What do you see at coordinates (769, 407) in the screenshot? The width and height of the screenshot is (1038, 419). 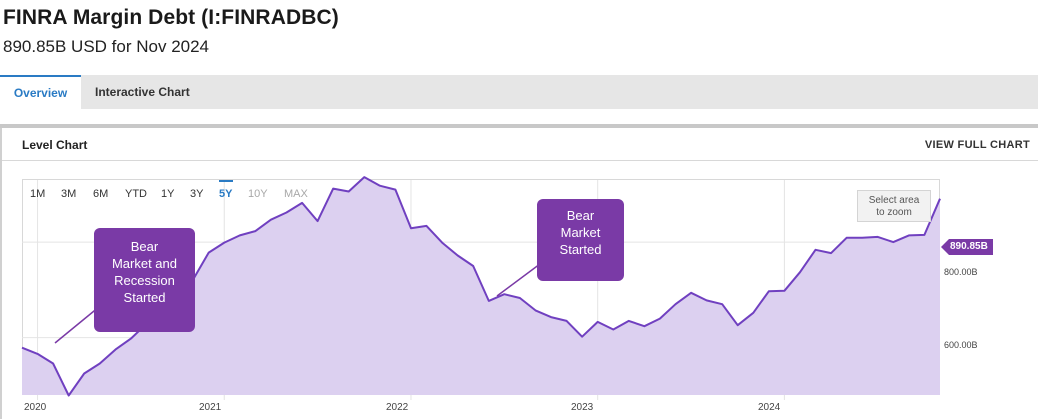 I see `x-tick-label: 2024` at bounding box center [769, 407].